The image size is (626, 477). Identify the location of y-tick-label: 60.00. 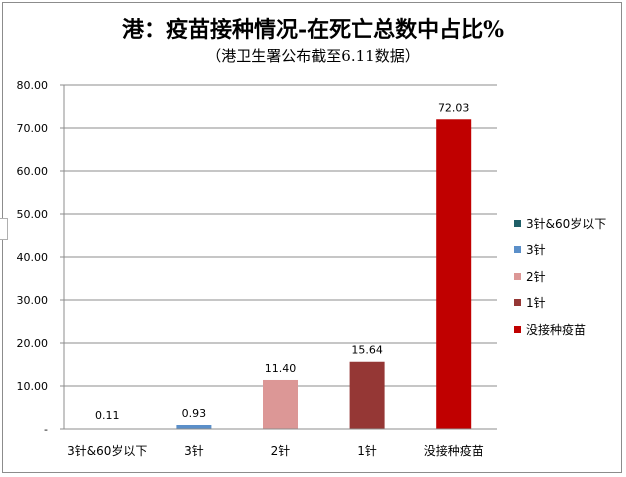
(33, 171).